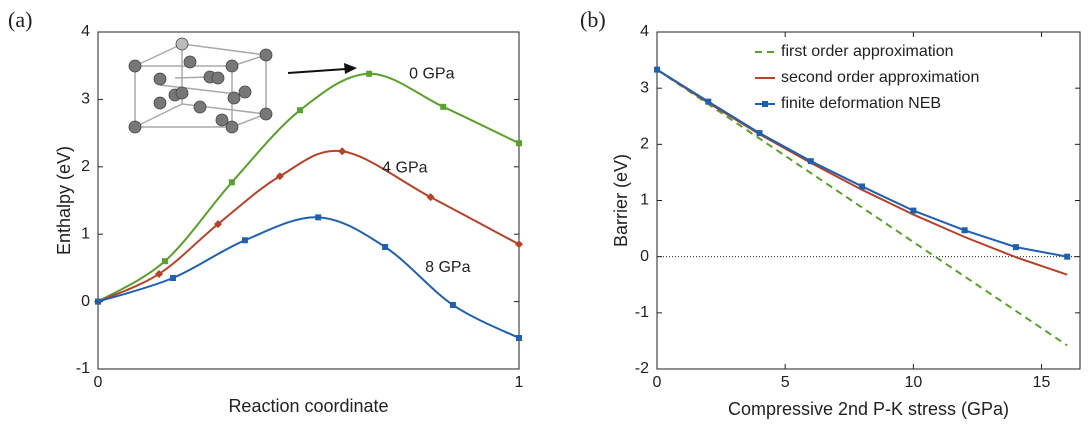  Describe the element at coordinates (1042, 382) in the screenshot. I see `x-tick-label: 15` at that location.